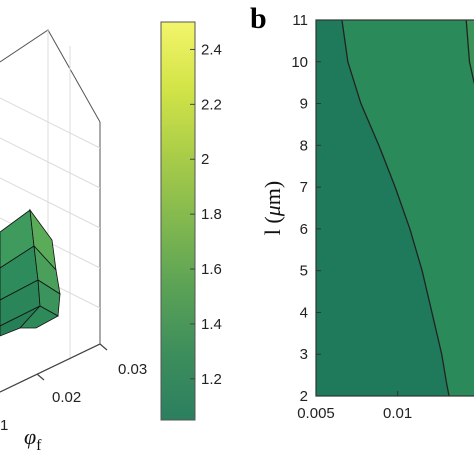 The image size is (474, 474). I want to click on y-axis-label-symbol: μ, so click(272, 211).